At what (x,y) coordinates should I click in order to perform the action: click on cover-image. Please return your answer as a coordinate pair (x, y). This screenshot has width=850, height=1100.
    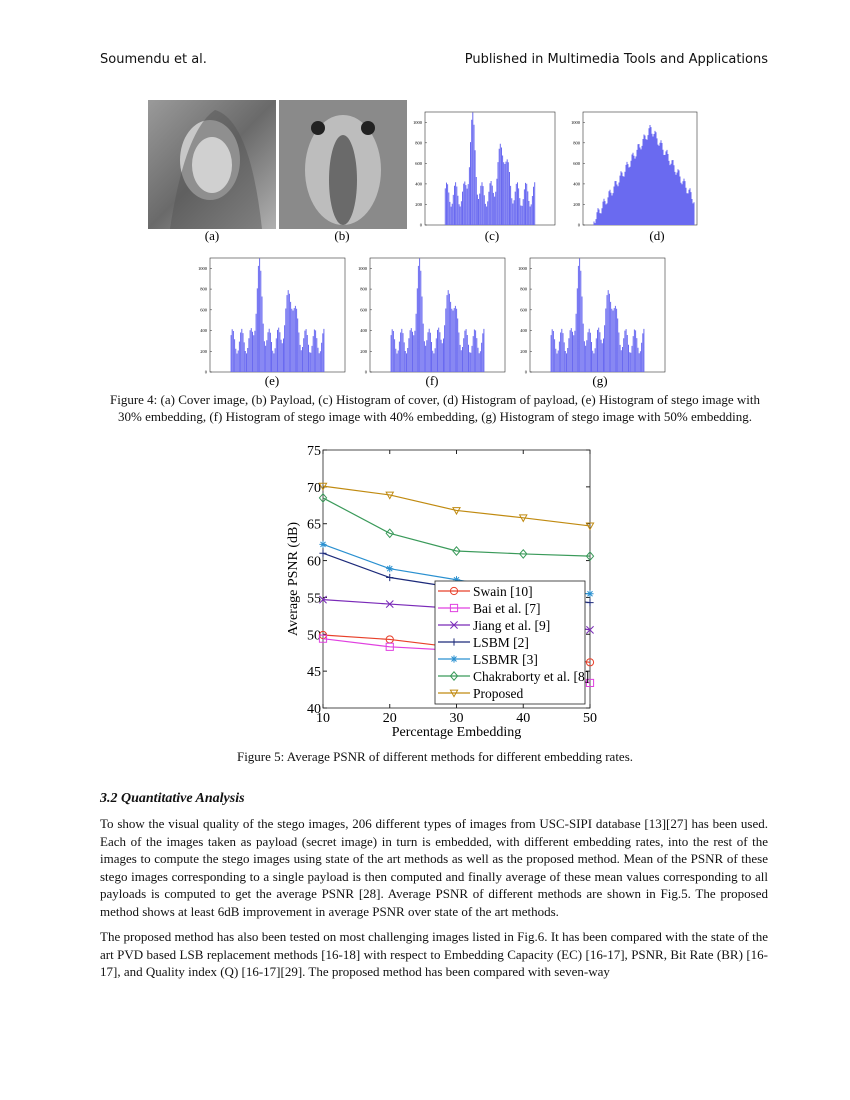
    Looking at the image, I should click on (212, 164).